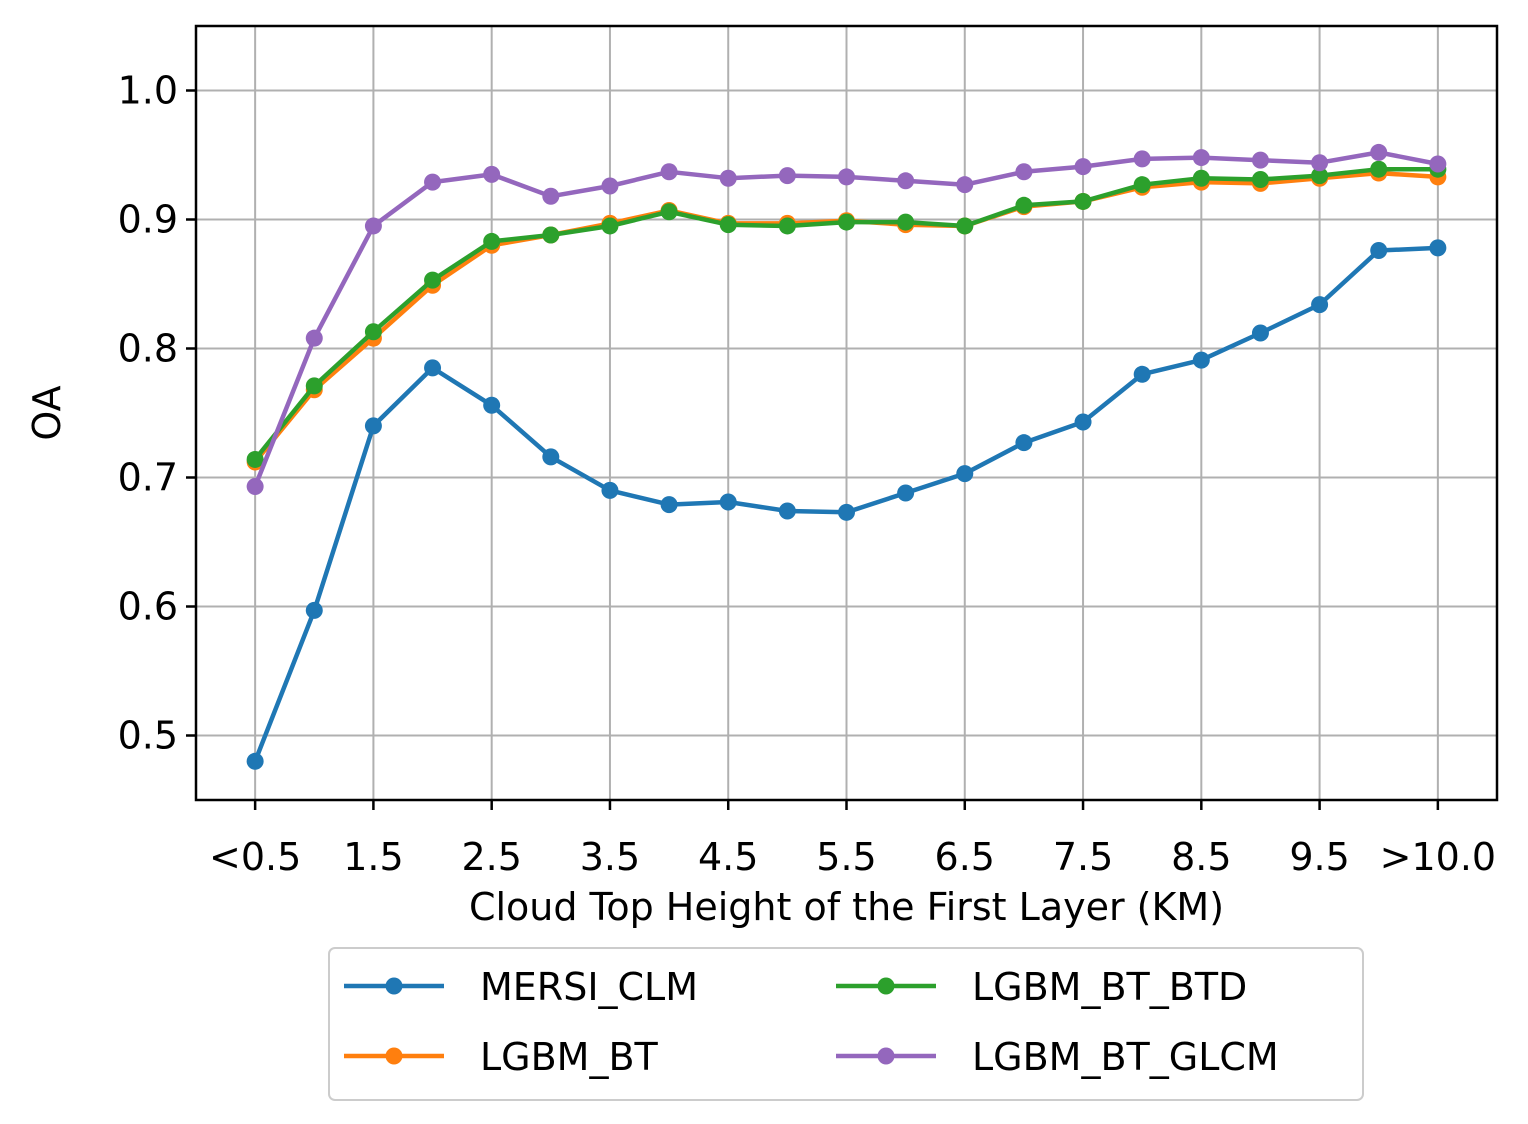  I want to click on x-tick-label: <0.5, so click(255, 857).